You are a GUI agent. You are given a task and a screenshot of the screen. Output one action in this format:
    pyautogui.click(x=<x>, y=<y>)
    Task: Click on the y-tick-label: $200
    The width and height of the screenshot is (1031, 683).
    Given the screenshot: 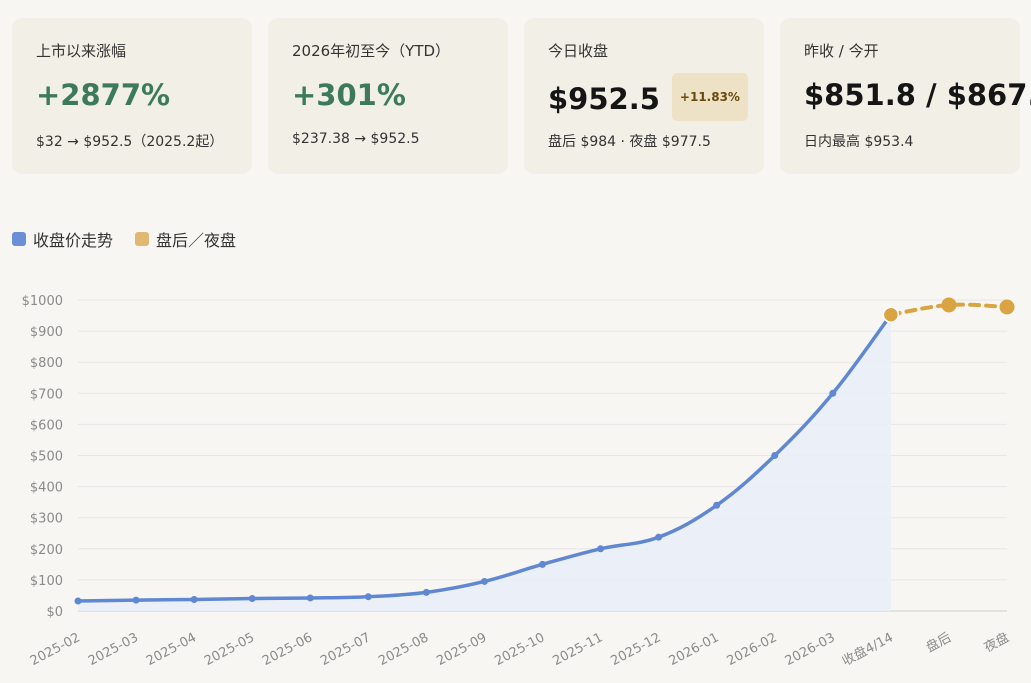 What is the action you would take?
    pyautogui.click(x=46, y=550)
    